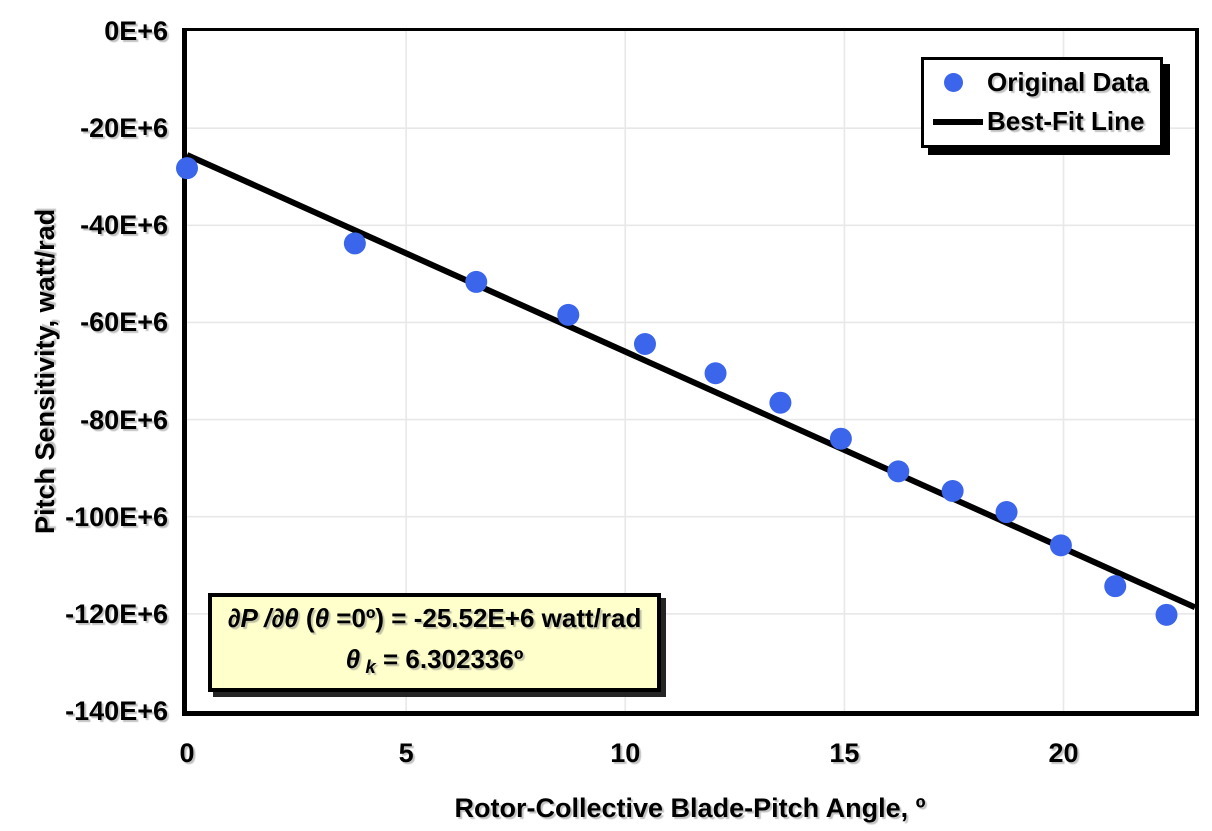  I want to click on annotation-text-segment: ∂P /∂θ, so click(263, 618).